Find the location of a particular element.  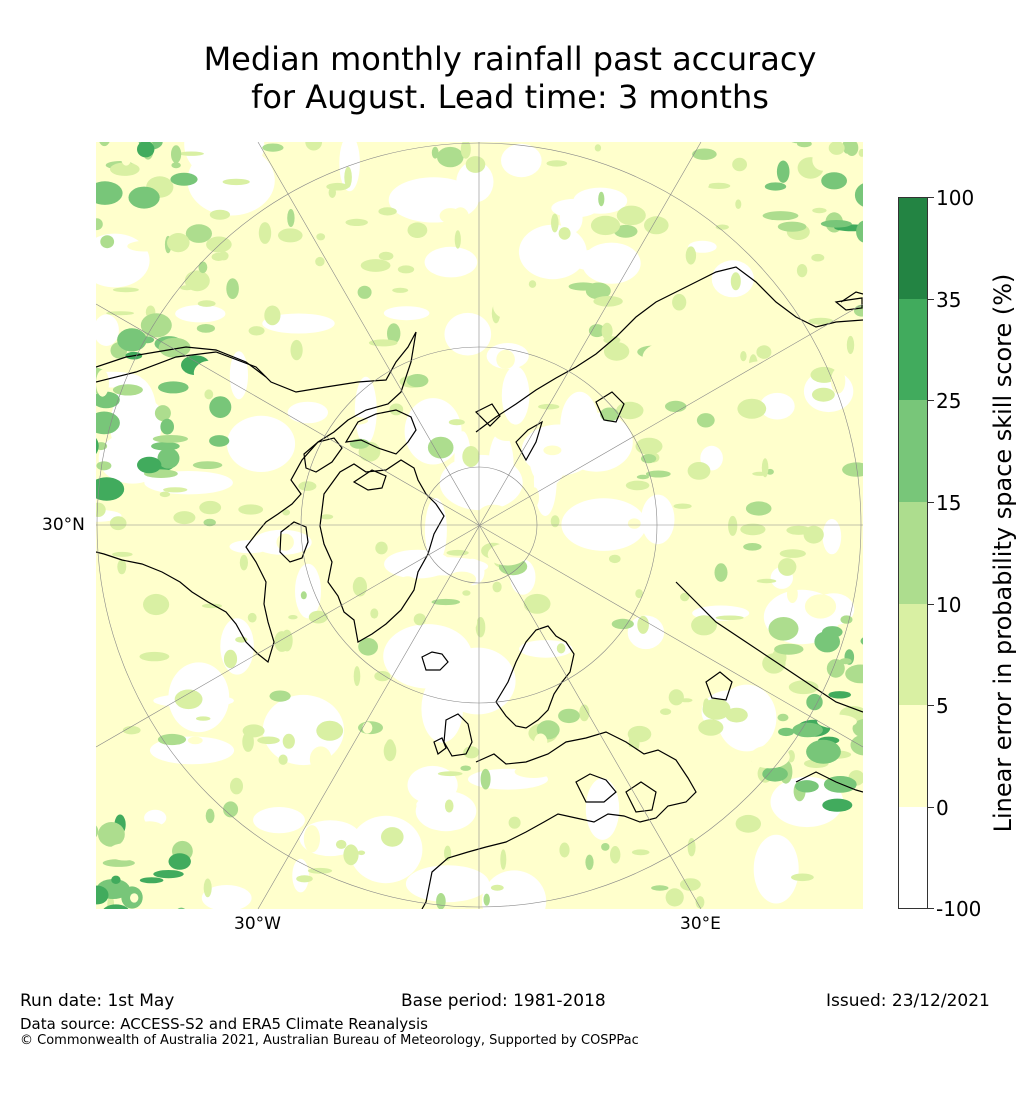

colorbar-tick is located at coordinates (931, 908).